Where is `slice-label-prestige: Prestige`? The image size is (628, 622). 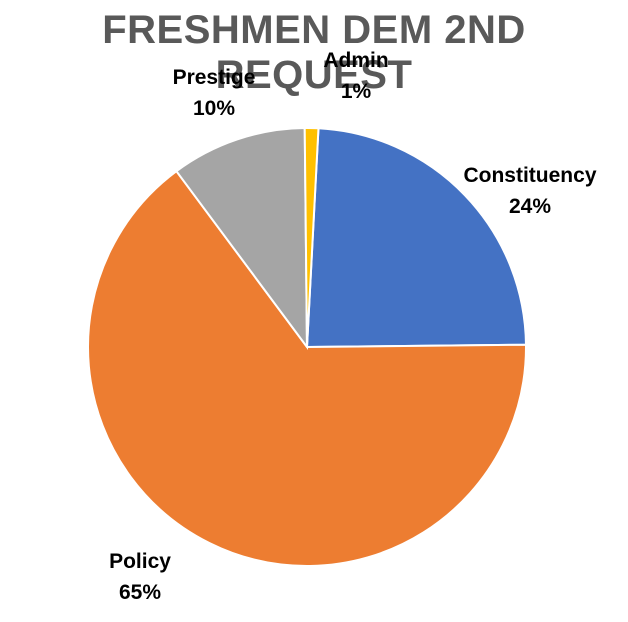 slice-label-prestige: Prestige is located at coordinates (214, 77).